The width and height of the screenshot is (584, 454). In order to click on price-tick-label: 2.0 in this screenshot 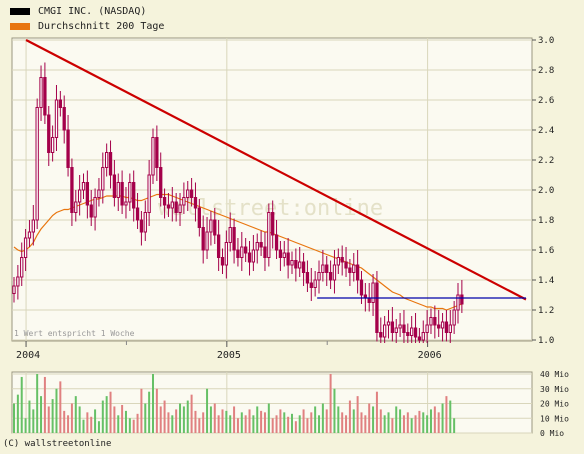, I will do `click(546, 191)`.